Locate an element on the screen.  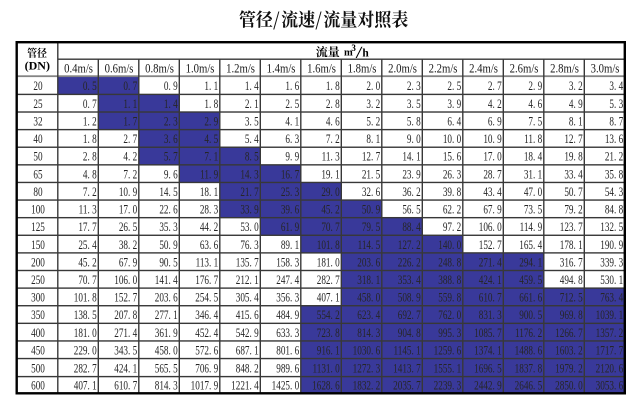
svg-text: 44. 2 is located at coordinates (209, 228).